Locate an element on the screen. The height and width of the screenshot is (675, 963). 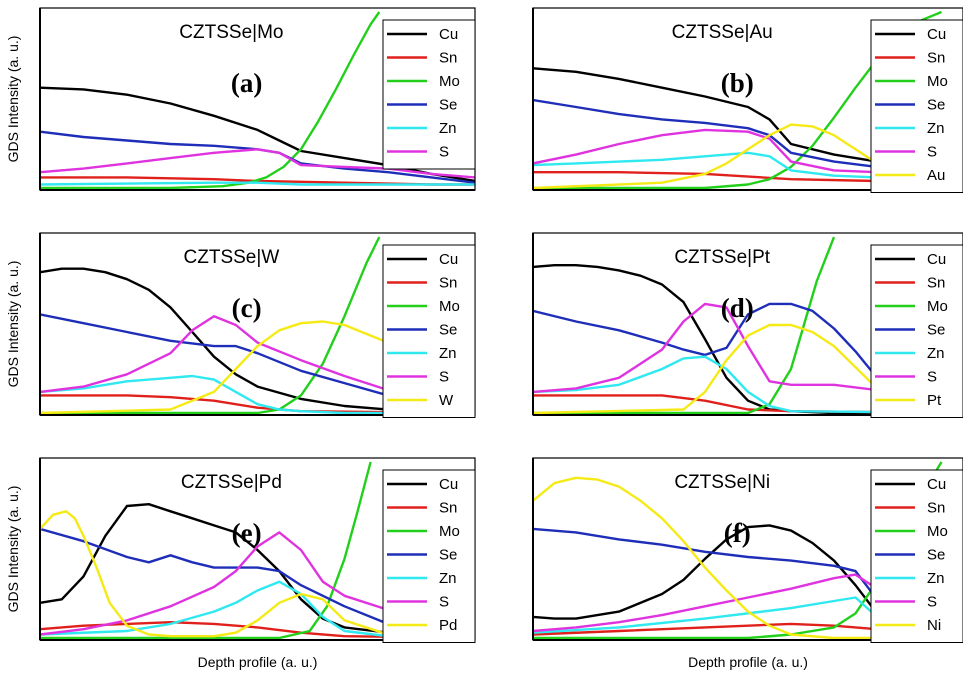
legend: Cu Sn Mo Se Zn S Ni is located at coordinates (916, 556).